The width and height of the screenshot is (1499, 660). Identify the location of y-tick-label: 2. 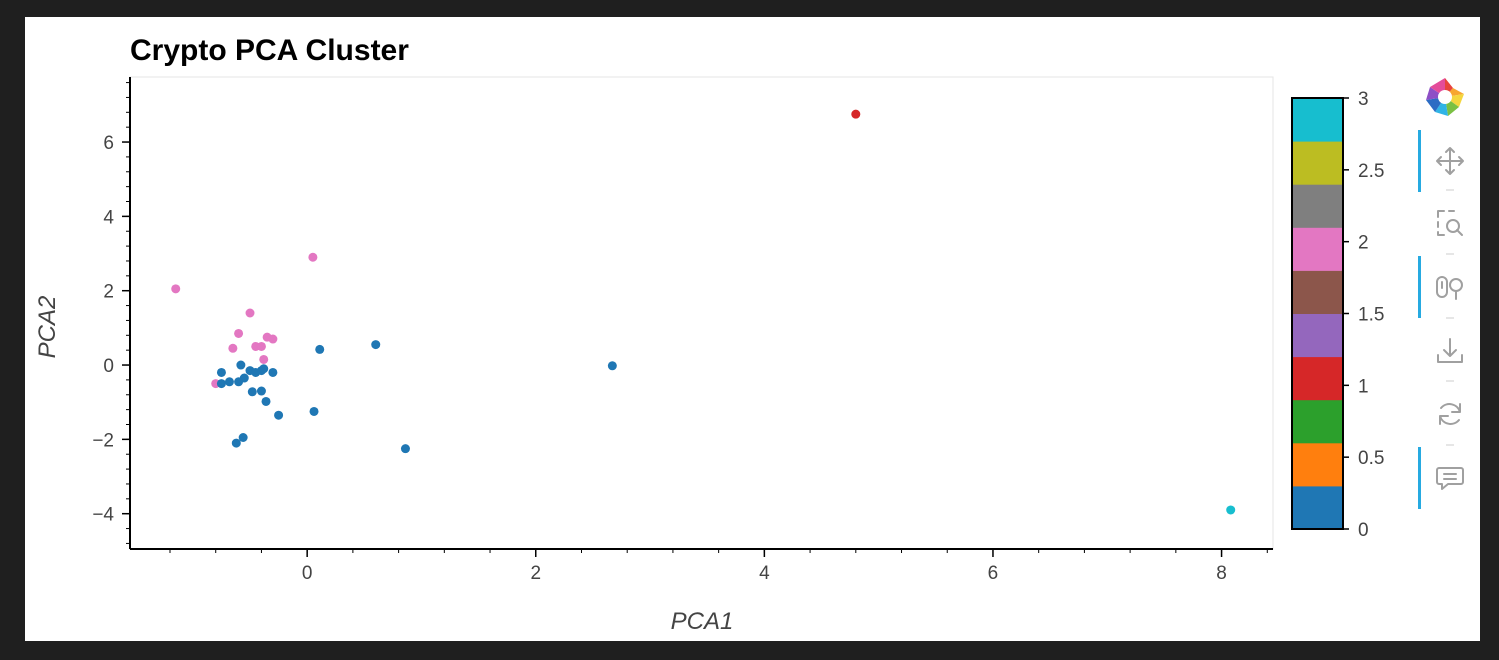
(108, 292).